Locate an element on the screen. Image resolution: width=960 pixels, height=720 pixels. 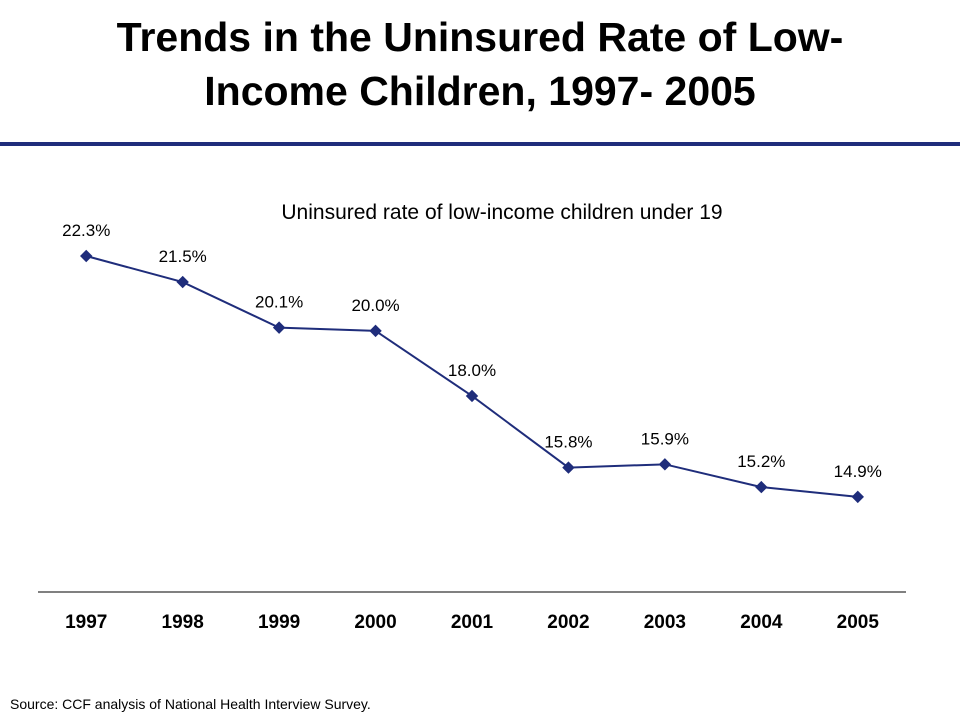
title-divider is located at coordinates (480, 144).